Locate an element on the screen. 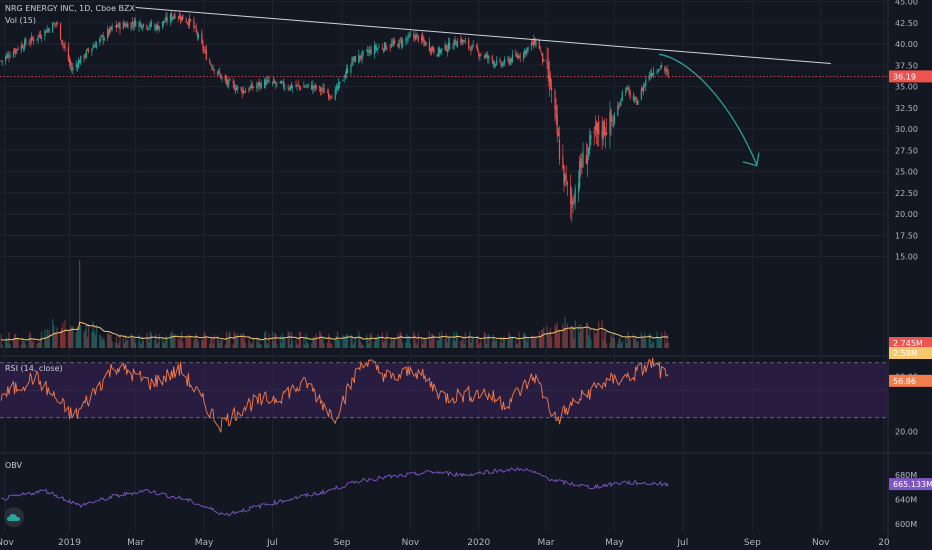 The width and height of the screenshot is (932, 550). x-tick-label: Nov is located at coordinates (821, 543).